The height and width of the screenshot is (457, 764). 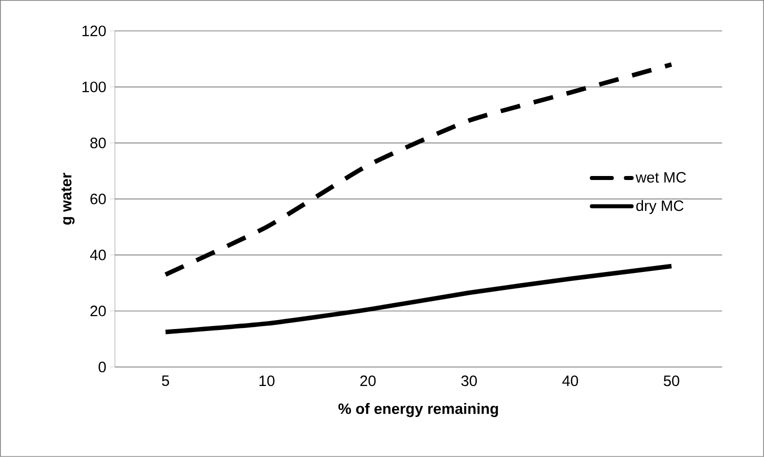 What do you see at coordinates (94, 31) in the screenshot?
I see `y-tick-label: 120` at bounding box center [94, 31].